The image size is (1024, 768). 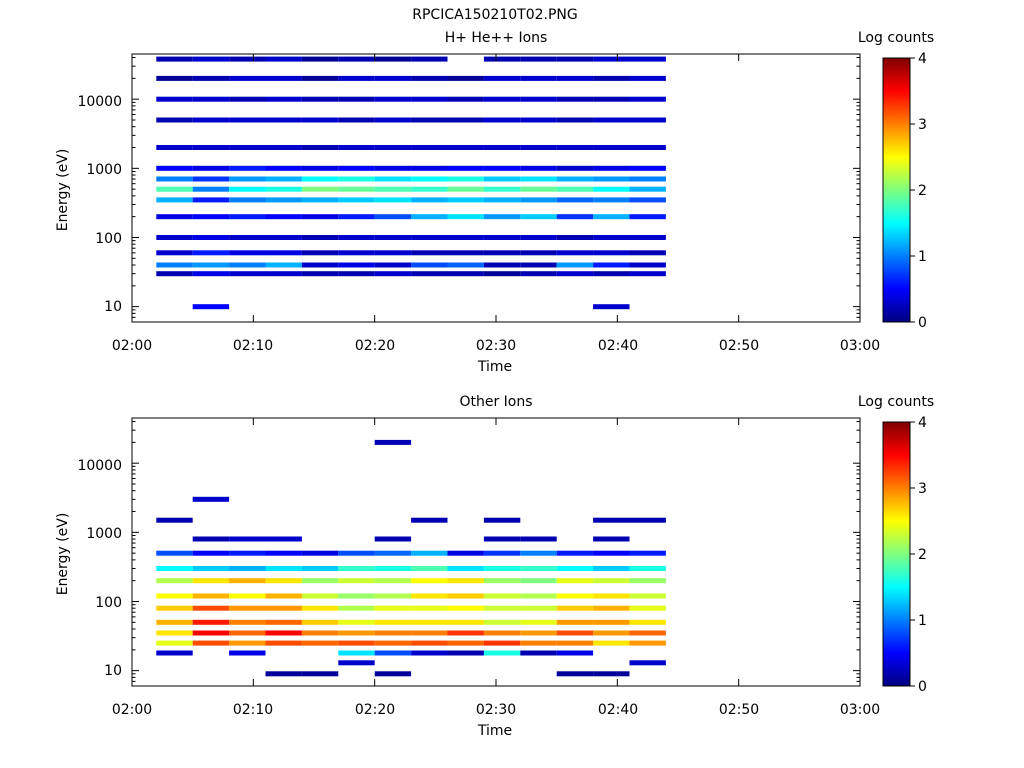 What do you see at coordinates (896, 38) in the screenshot?
I see `panel-1-colorbar-label: Log counts` at bounding box center [896, 38].